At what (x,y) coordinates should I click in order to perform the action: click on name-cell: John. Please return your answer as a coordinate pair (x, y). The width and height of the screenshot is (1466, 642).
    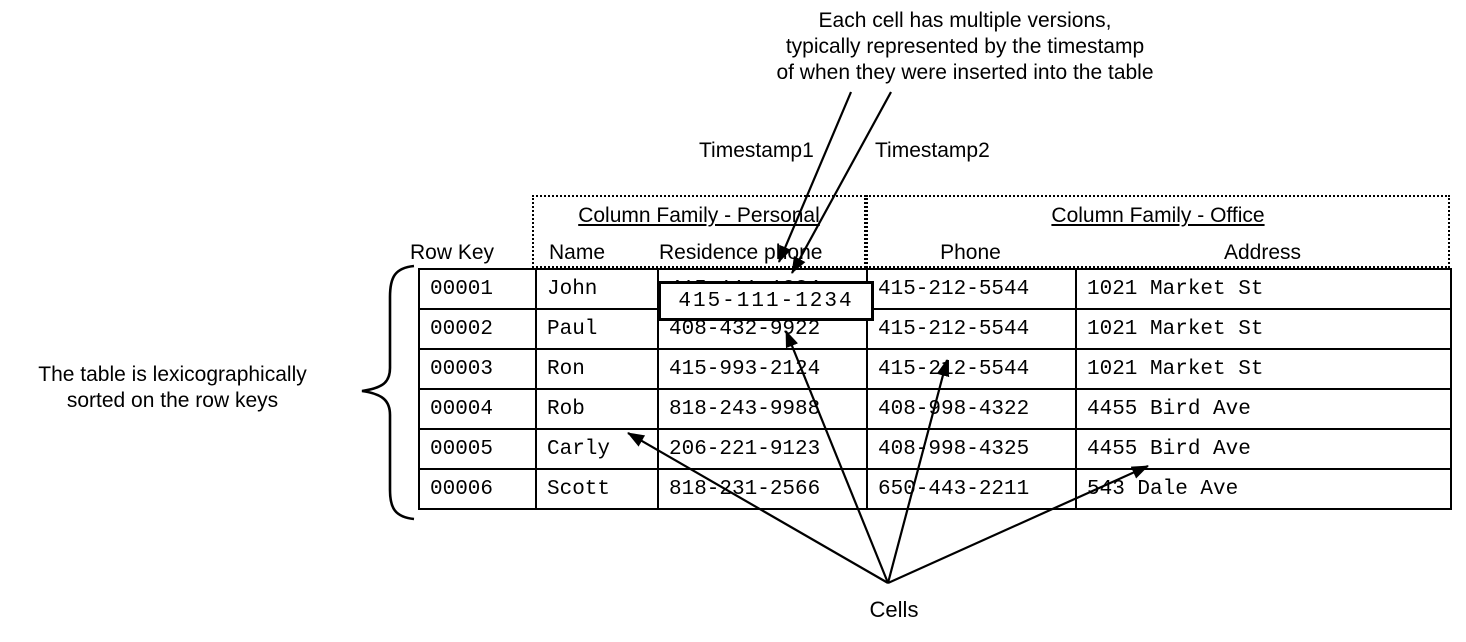
    Looking at the image, I should click on (597, 289).